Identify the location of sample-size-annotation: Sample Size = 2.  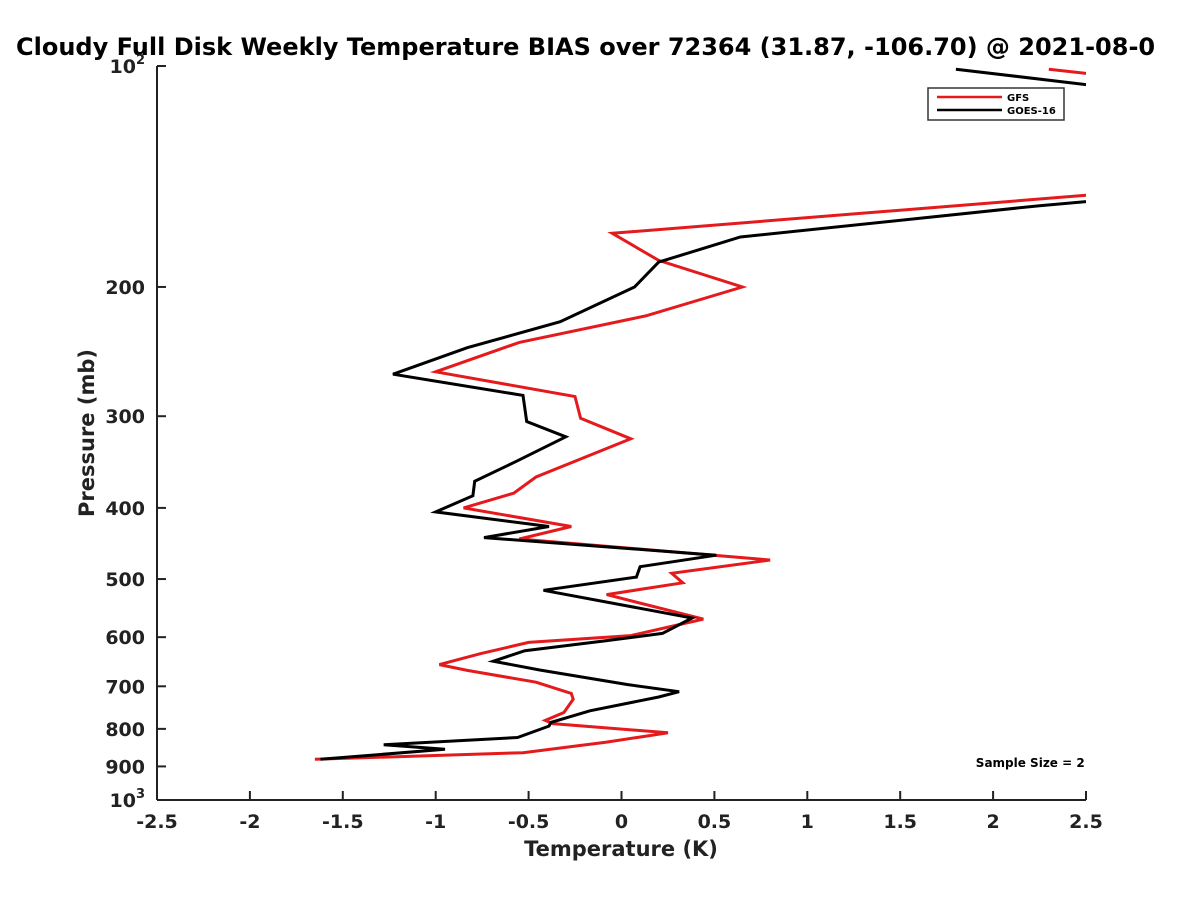
(1030, 763).